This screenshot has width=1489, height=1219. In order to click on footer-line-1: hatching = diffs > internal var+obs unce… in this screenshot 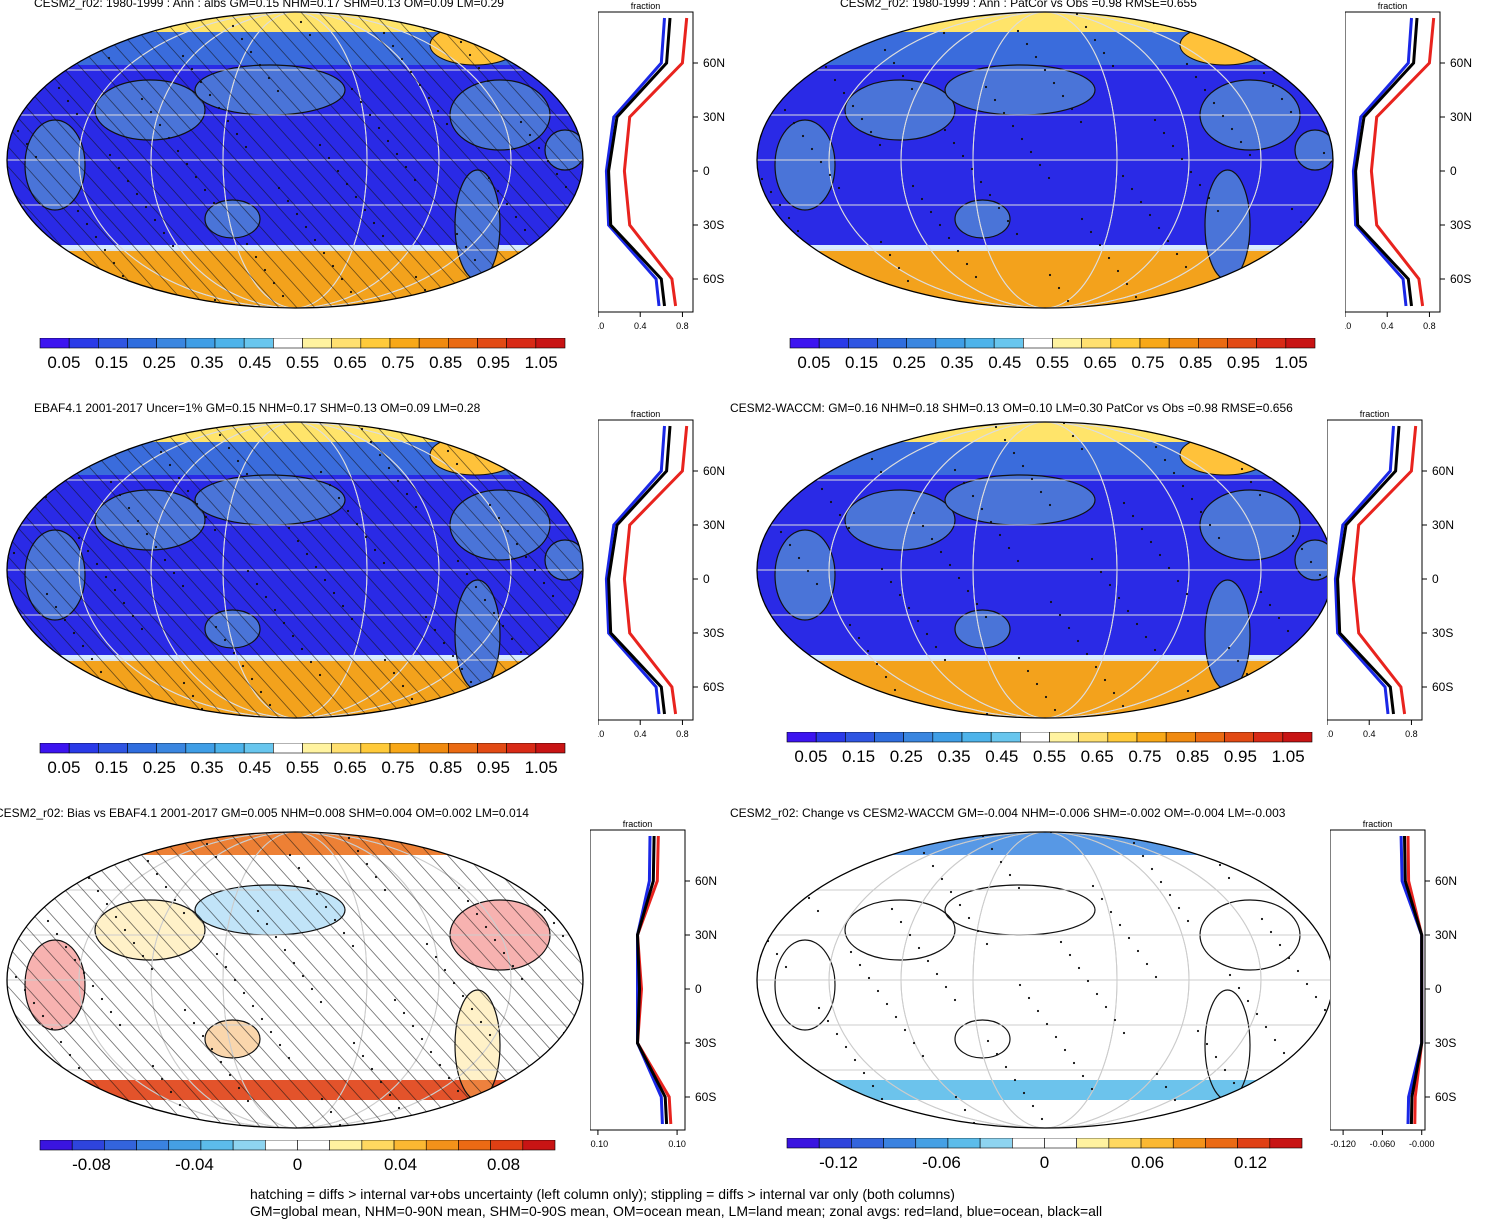, I will do `click(602, 1194)`.